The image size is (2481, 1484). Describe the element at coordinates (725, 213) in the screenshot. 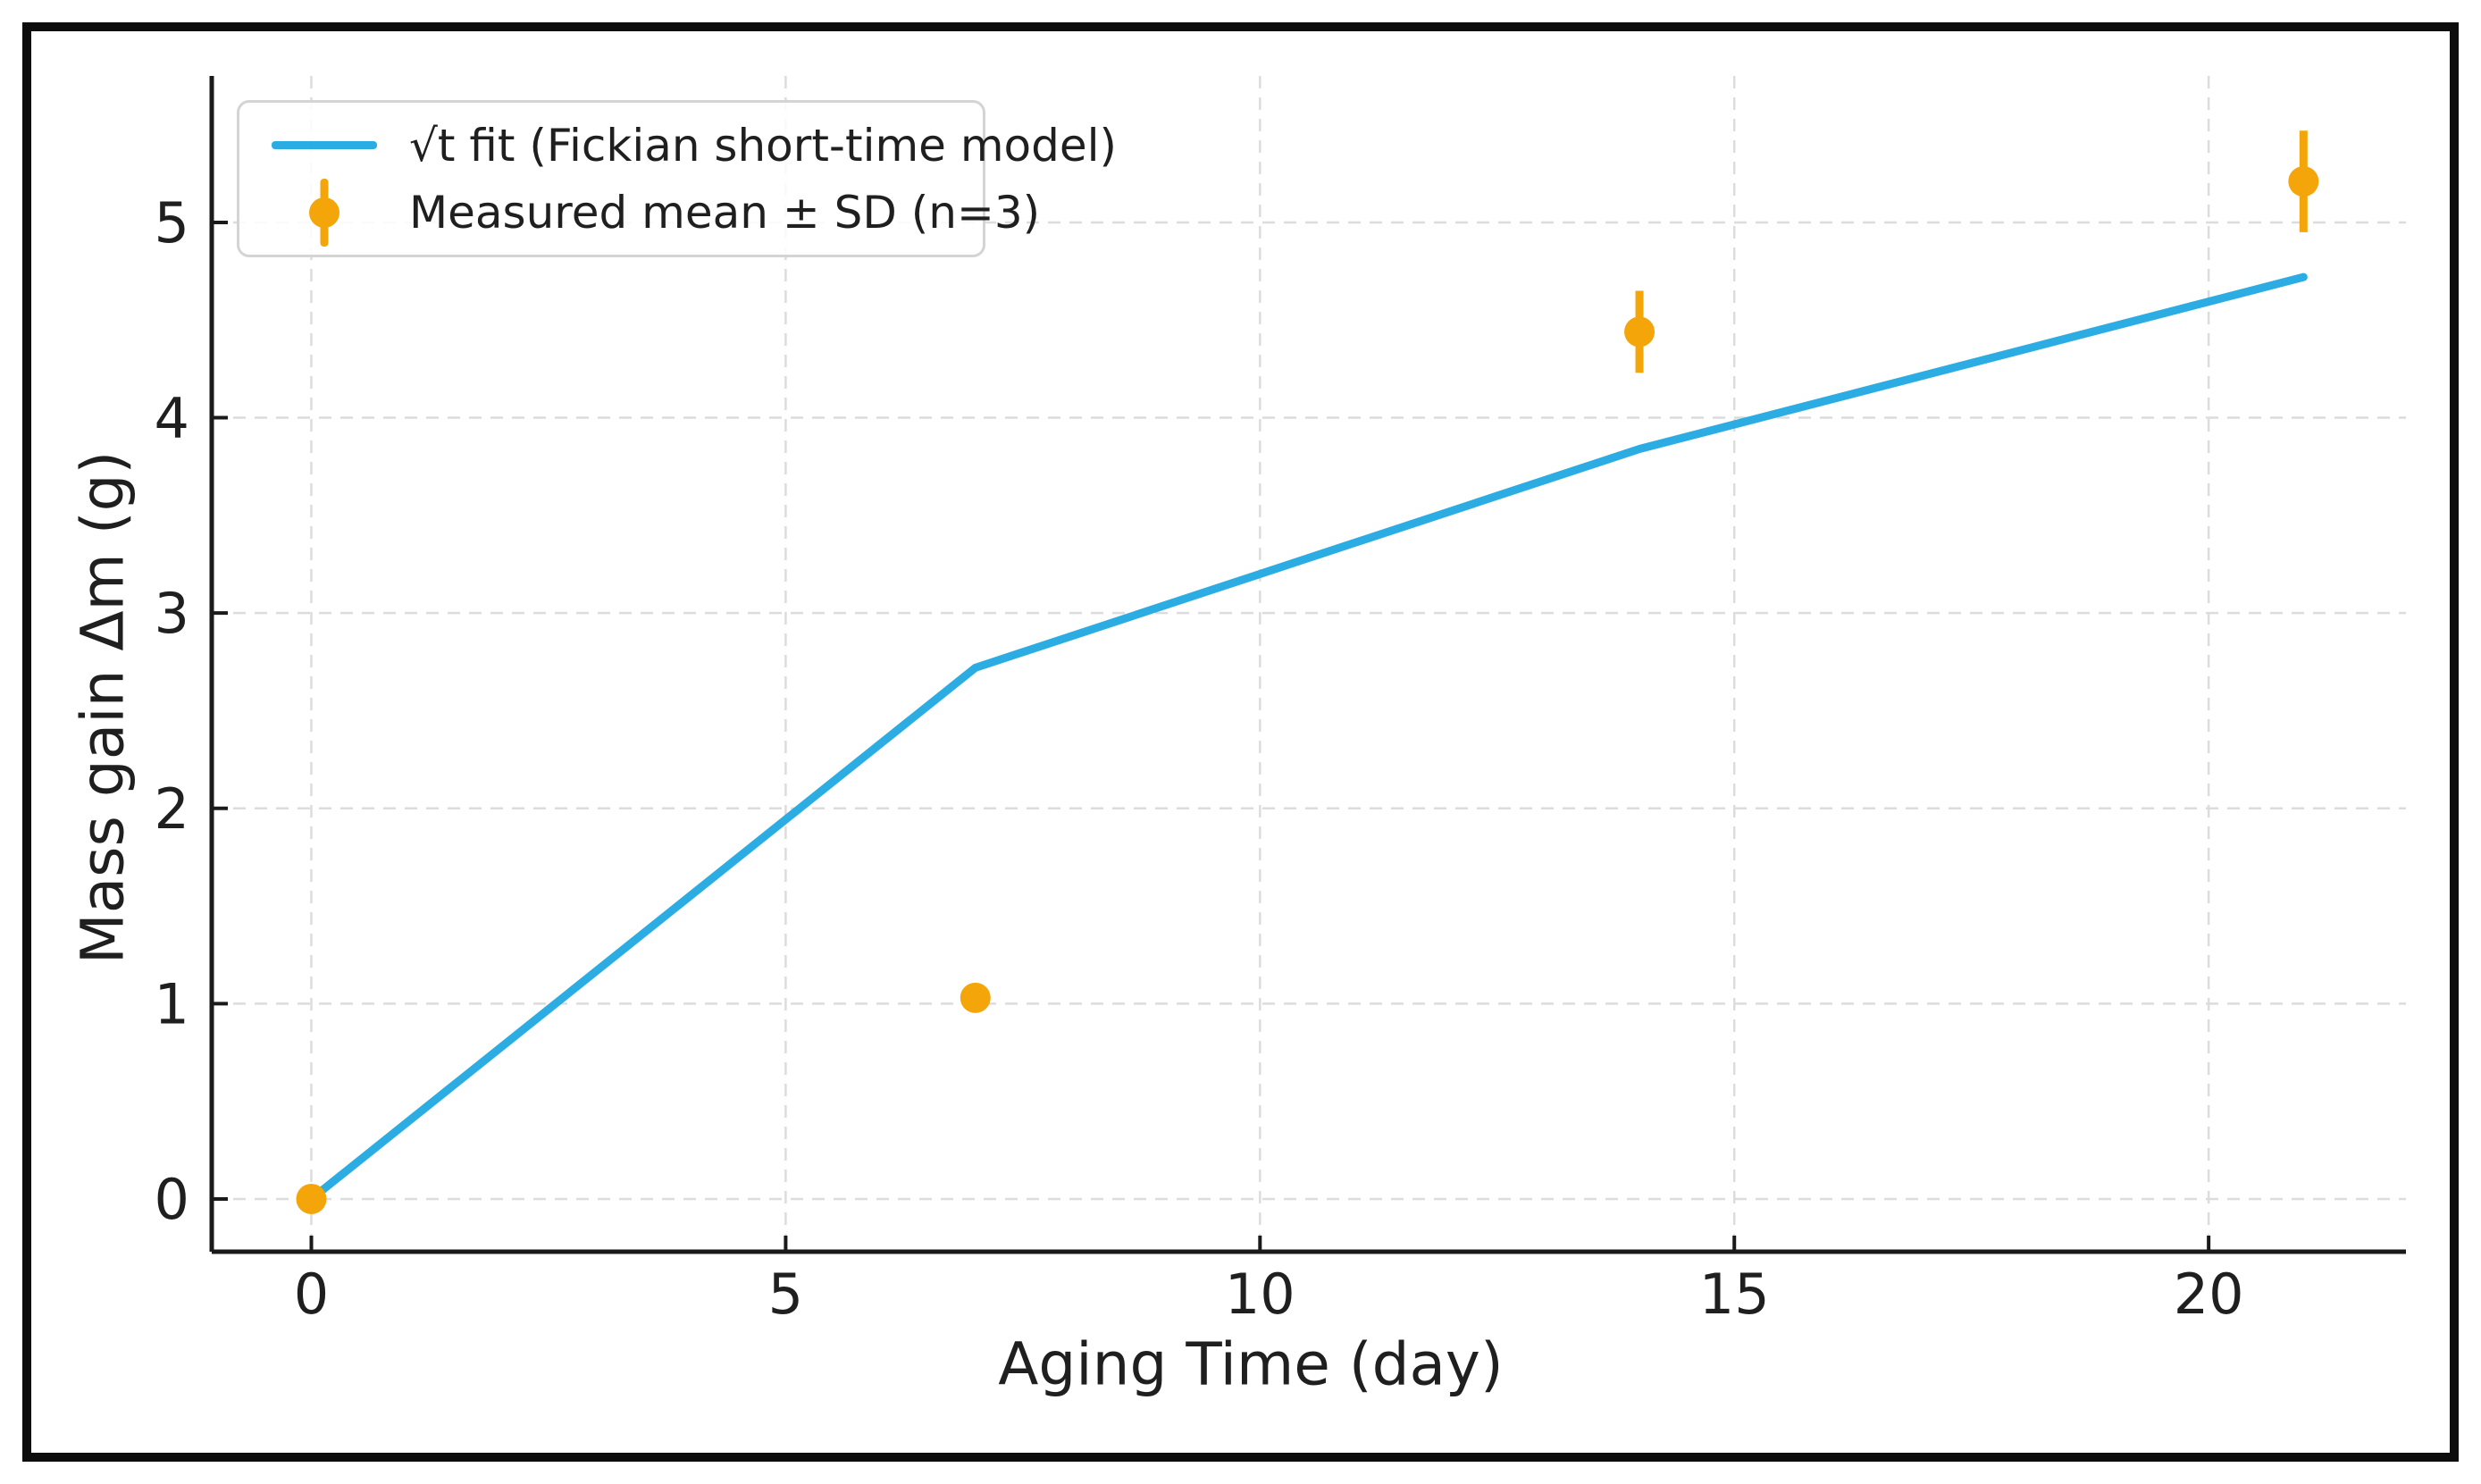

I see `legend-label-measured: Measured mean ± SD (n=3)` at that location.